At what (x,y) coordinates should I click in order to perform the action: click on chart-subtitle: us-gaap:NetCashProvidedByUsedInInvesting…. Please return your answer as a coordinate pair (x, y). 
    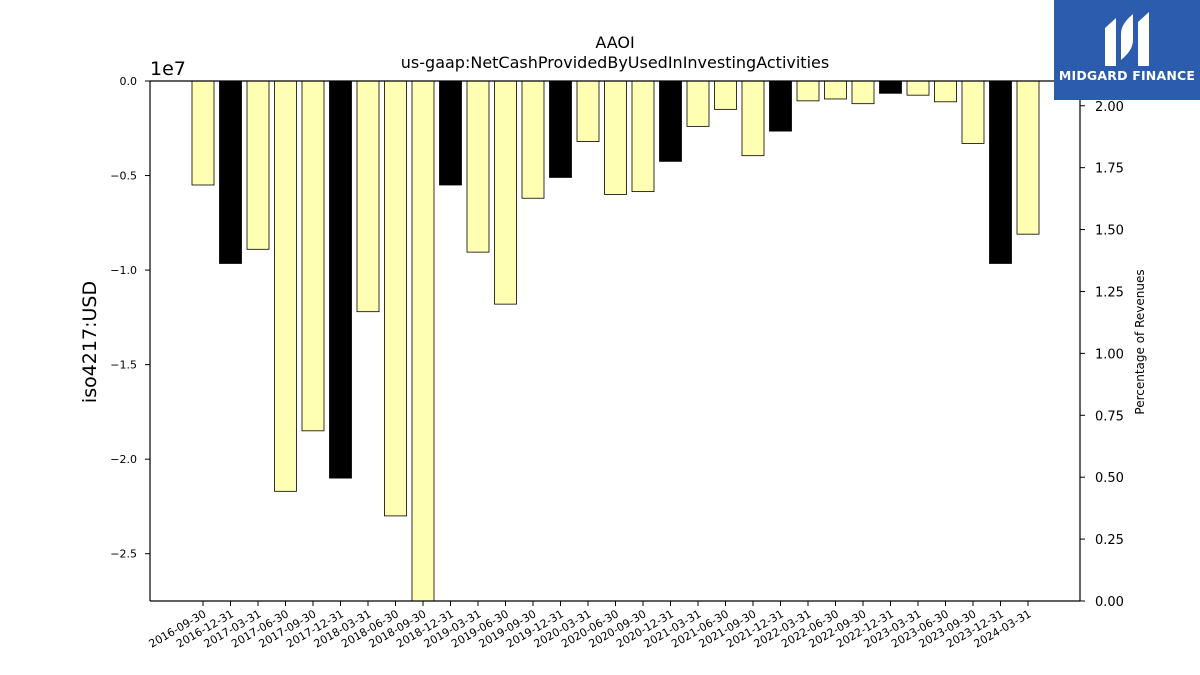
    Looking at the image, I should click on (615, 62).